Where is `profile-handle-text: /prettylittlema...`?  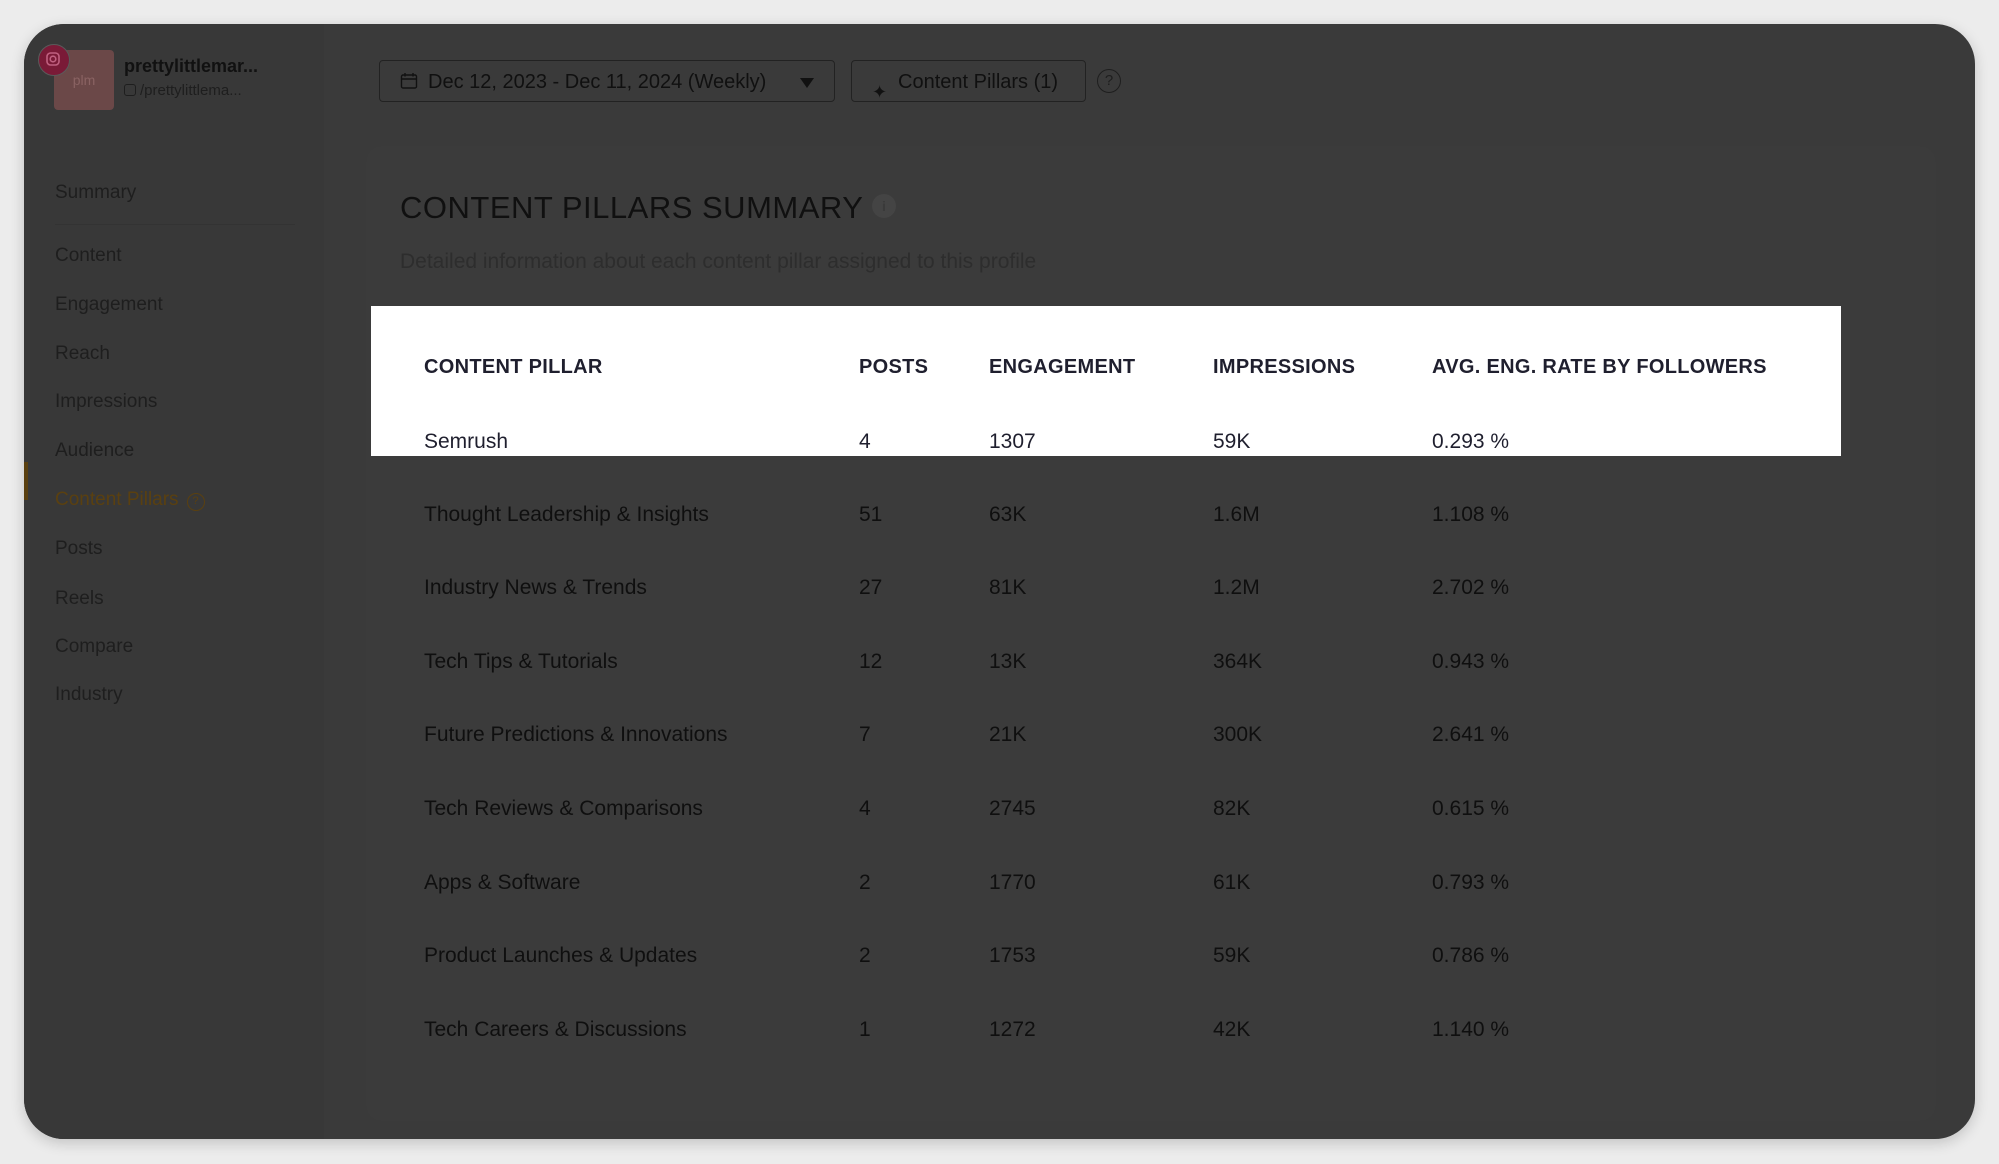 profile-handle-text: /prettylittlema... is located at coordinates (191, 90).